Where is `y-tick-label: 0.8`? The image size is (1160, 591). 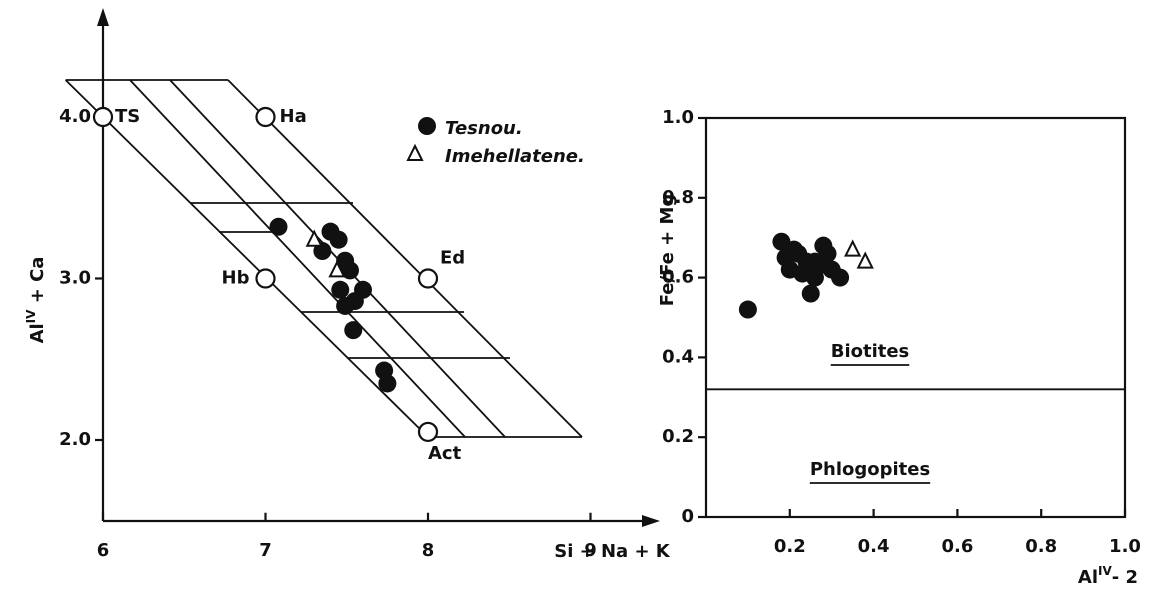
y-tick-label: 0.8 is located at coordinates (678, 197).